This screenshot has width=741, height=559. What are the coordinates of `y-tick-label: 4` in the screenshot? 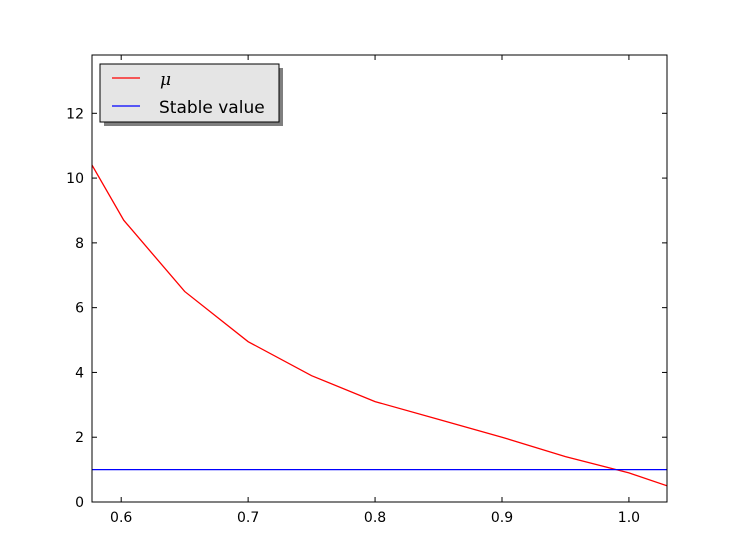 It's located at (79, 373).